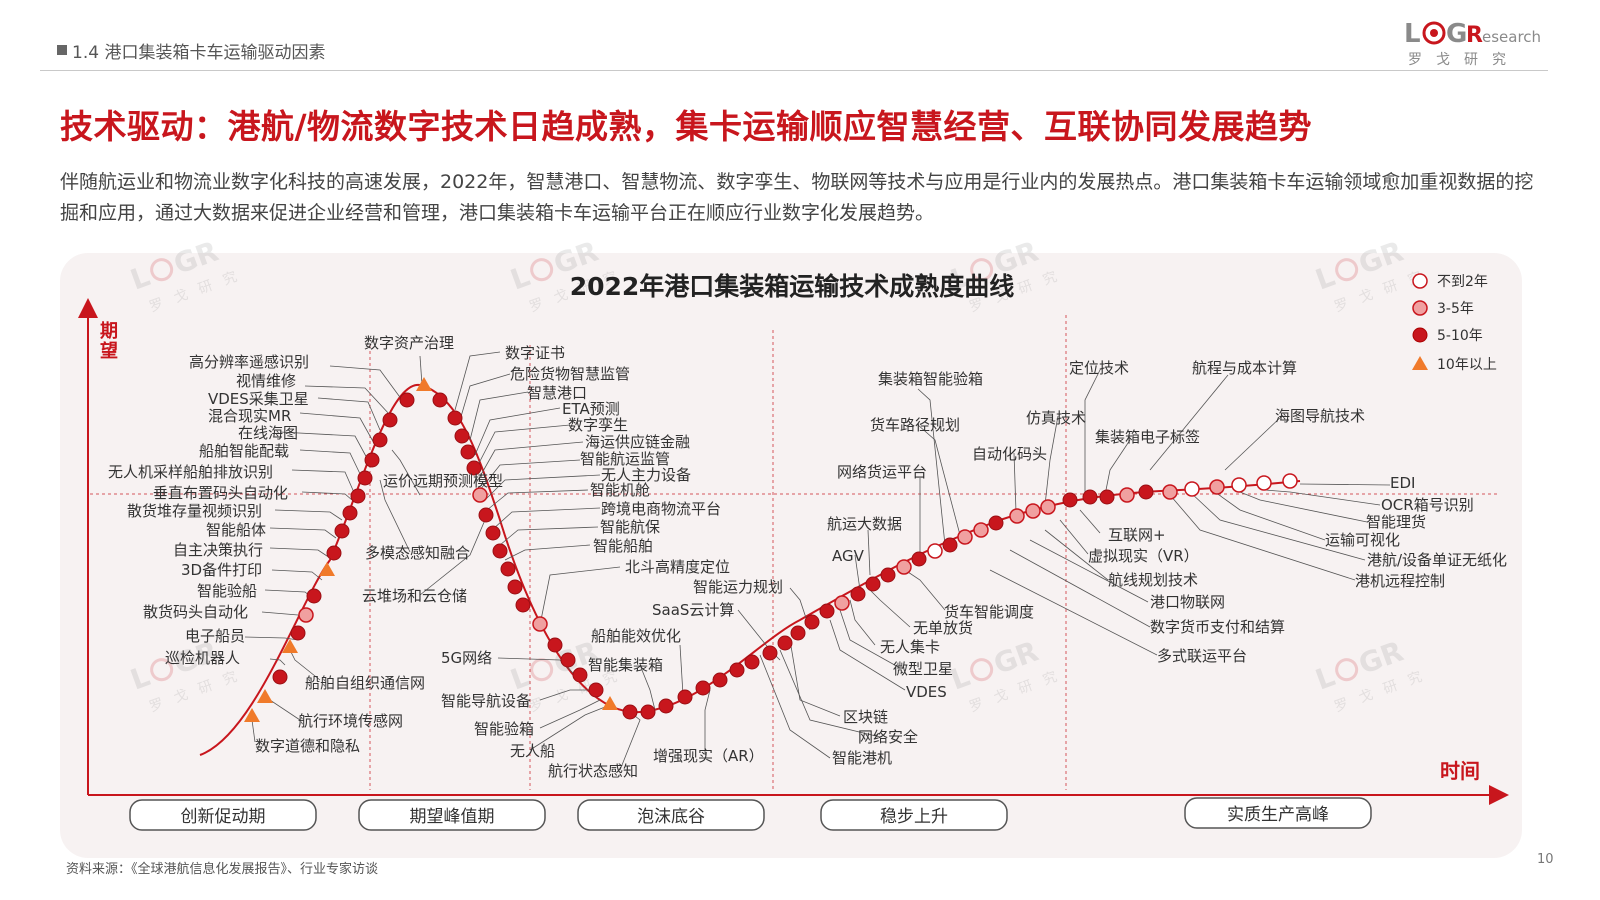  Describe the element at coordinates (1380, 658) in the screenshot. I see `svg-text: GR` at that location.